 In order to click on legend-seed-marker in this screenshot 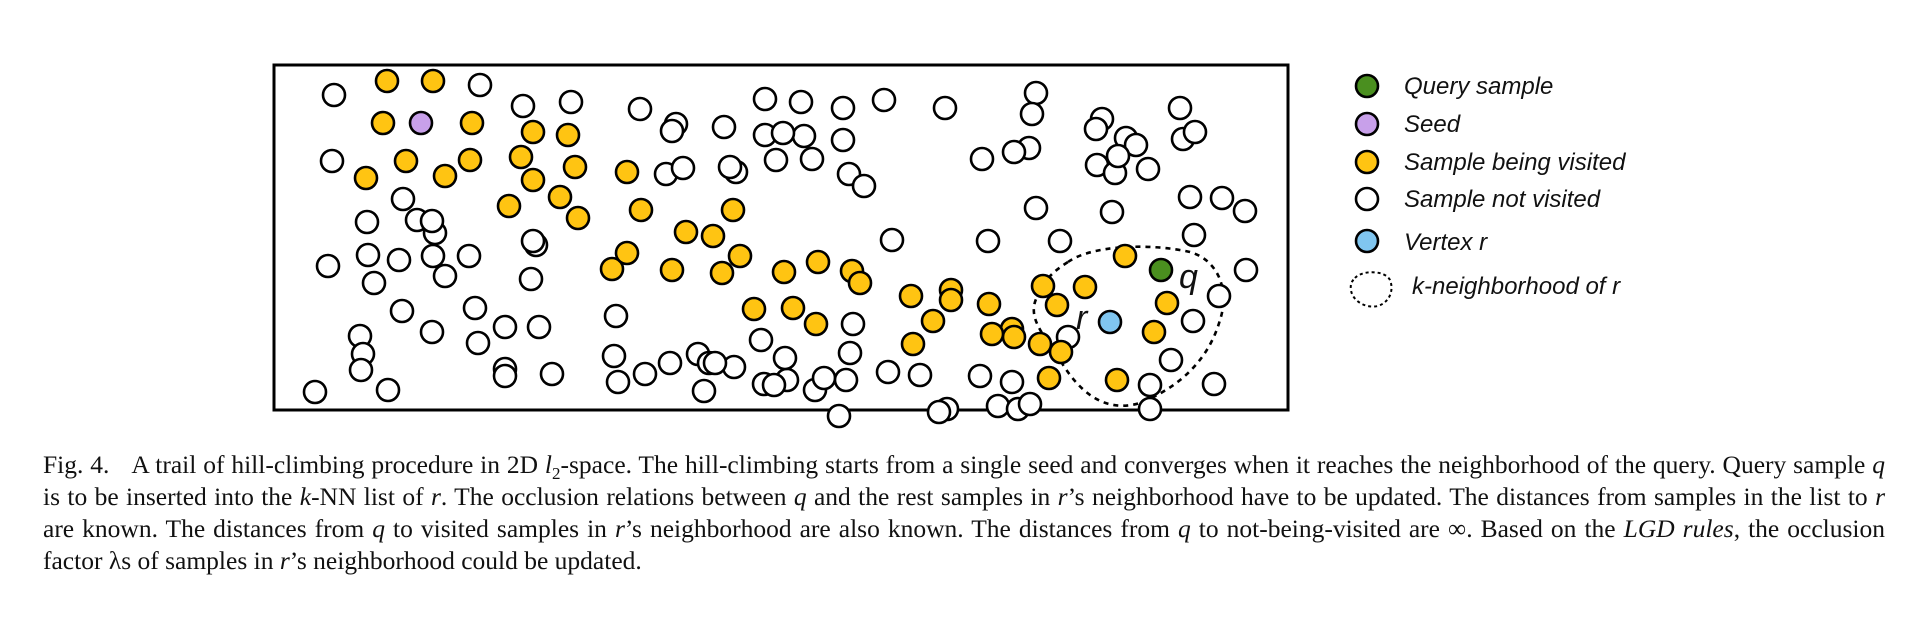, I will do `click(1367, 124)`.